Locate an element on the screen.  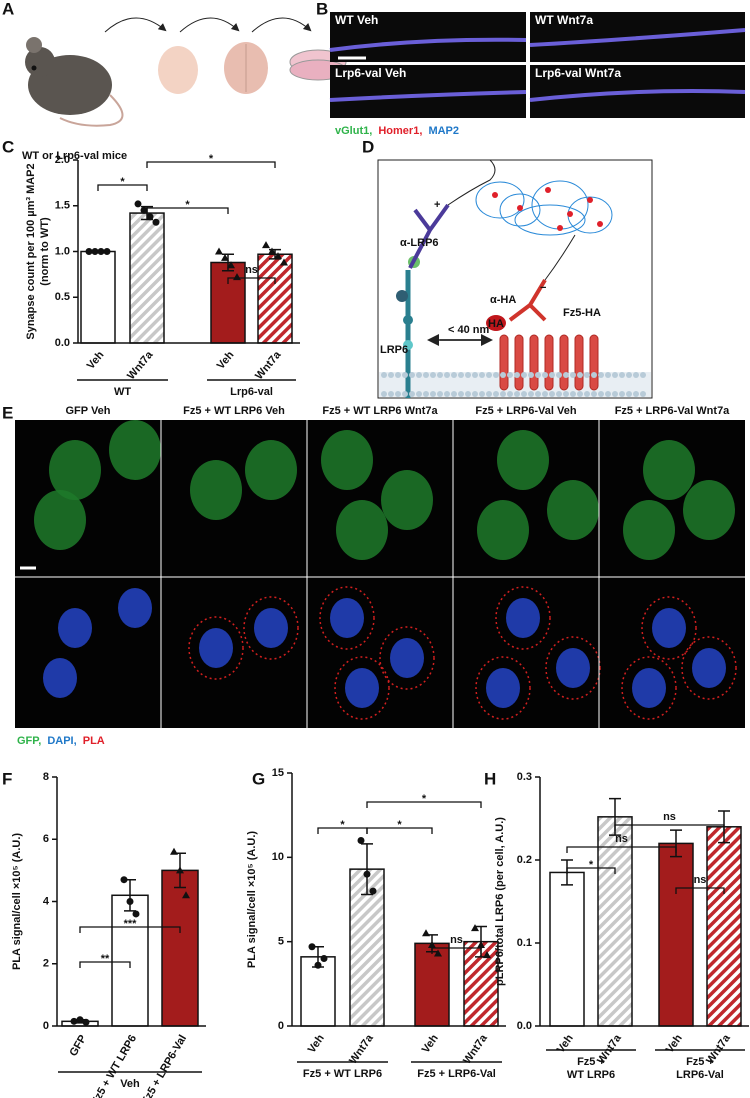
y-tick-label: 1.5 is located at coordinates (62, 206).